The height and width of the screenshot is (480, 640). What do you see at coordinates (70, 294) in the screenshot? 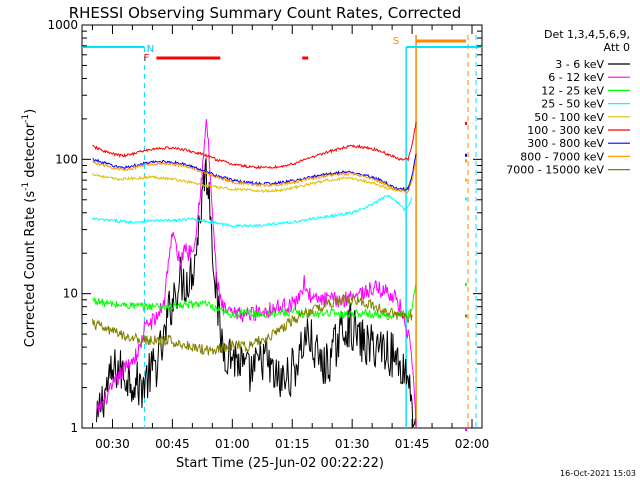
I see `y-tick-label: 10` at bounding box center [70, 294].